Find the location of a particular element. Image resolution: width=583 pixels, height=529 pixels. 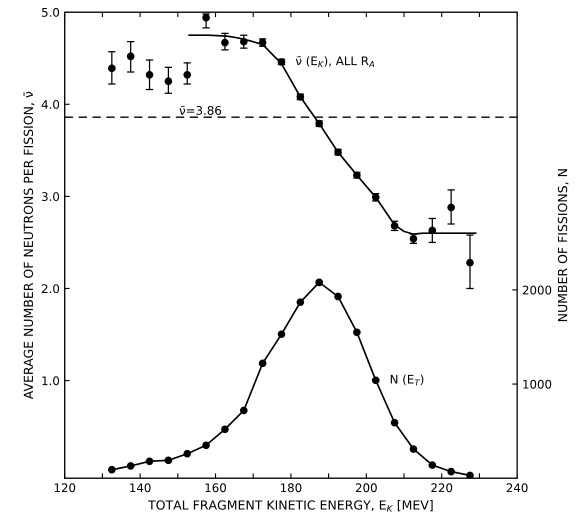

series-label: ν̄ (E$_{K}$), ALL R$_{A}$ is located at coordinates (335, 62).